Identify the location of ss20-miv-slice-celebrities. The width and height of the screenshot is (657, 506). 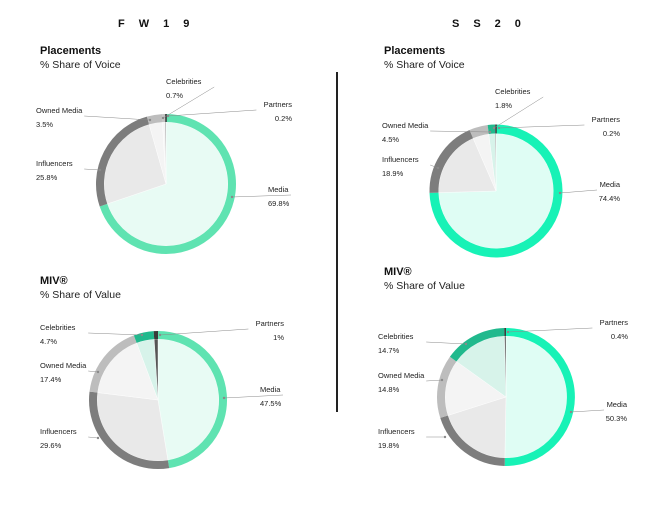
(481, 366).